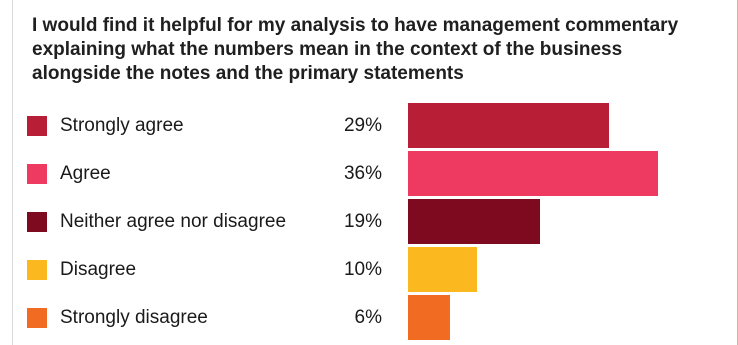 This screenshot has width=738, height=345. Describe the element at coordinates (122, 125) in the screenshot. I see `category-label: Strongly agree` at that location.